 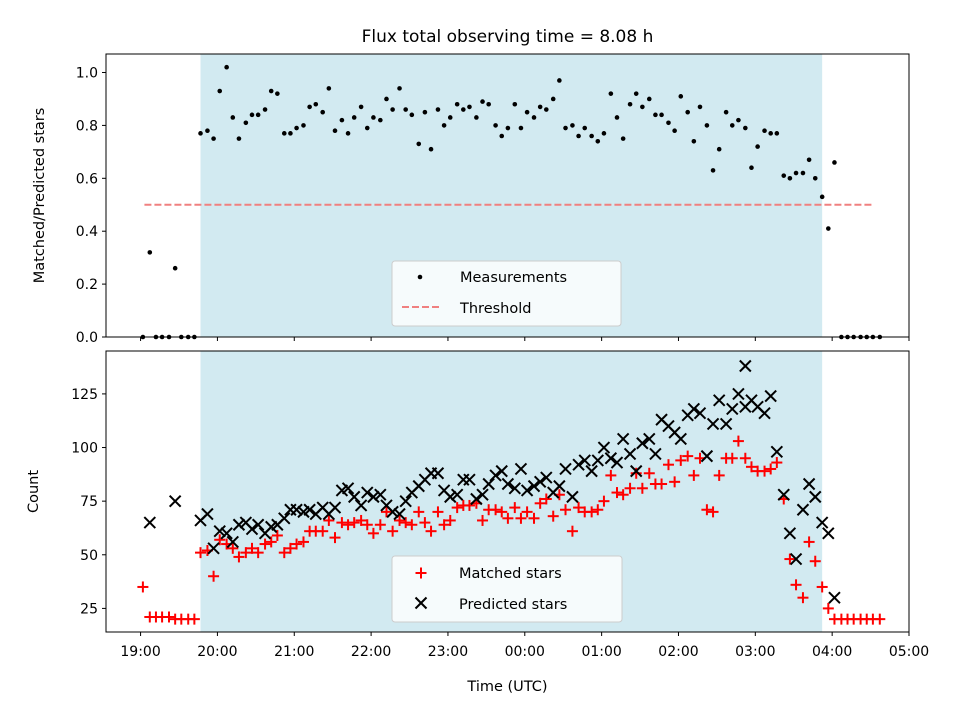 What do you see at coordinates (506, 293) in the screenshot?
I see `top-legend-box` at bounding box center [506, 293].